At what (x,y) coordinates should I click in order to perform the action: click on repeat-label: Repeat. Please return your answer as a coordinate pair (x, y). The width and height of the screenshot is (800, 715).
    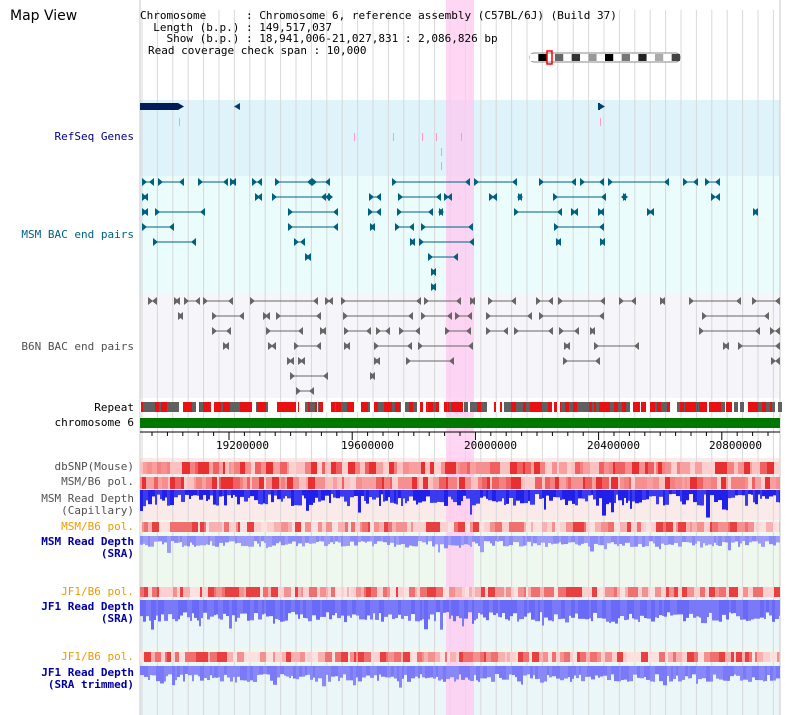
    Looking at the image, I should click on (114, 407).